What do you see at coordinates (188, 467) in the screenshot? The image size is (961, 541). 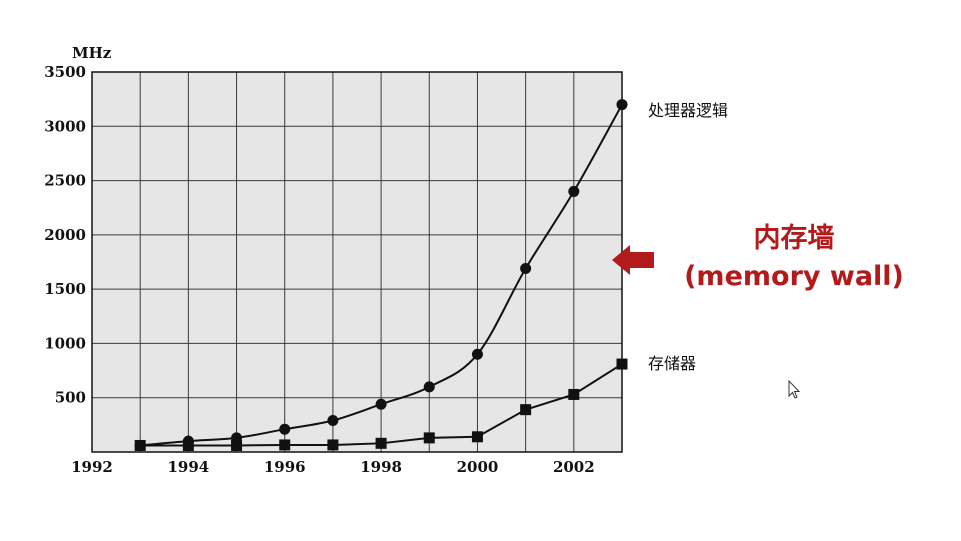 I see `x-tick-label: 1994` at bounding box center [188, 467].